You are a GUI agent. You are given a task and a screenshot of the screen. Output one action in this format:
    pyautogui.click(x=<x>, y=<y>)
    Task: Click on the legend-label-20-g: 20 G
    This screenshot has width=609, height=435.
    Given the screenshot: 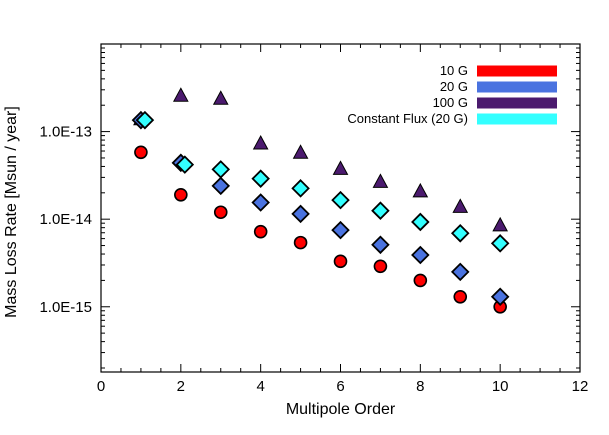 What is the action you would take?
    pyautogui.click(x=454, y=86)
    